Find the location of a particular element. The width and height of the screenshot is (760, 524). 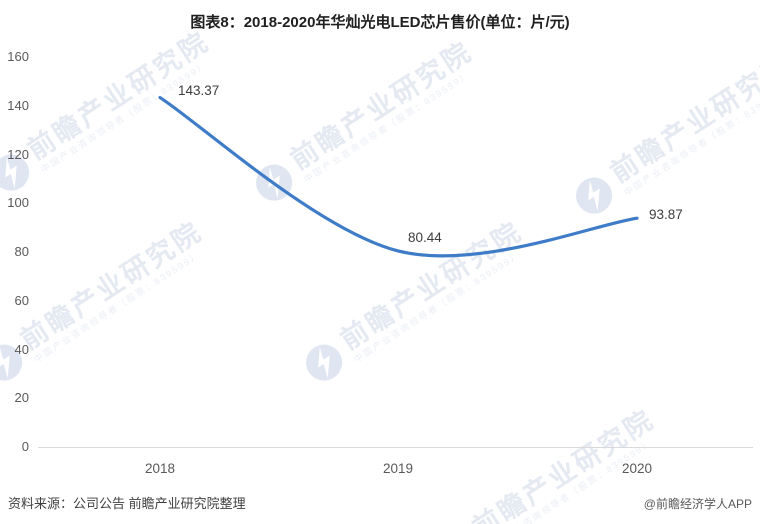

y-tick-label: 140 is located at coordinates (18, 105).